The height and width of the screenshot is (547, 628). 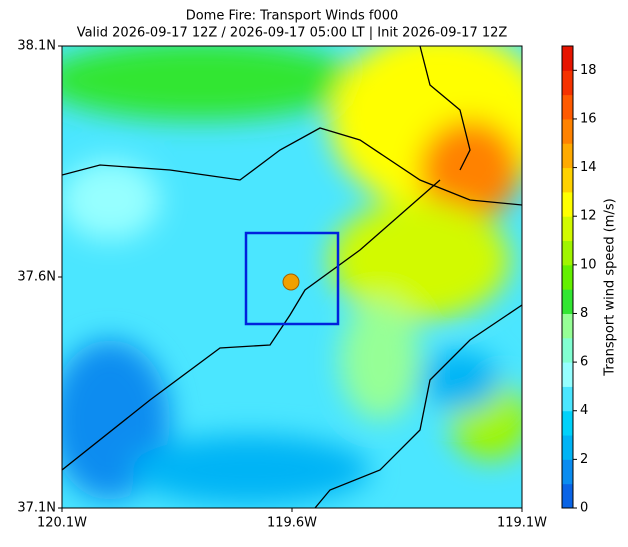 What do you see at coordinates (292, 16) in the screenshot?
I see `chart-title: Dome Fire: Transport Winds f000` at bounding box center [292, 16].